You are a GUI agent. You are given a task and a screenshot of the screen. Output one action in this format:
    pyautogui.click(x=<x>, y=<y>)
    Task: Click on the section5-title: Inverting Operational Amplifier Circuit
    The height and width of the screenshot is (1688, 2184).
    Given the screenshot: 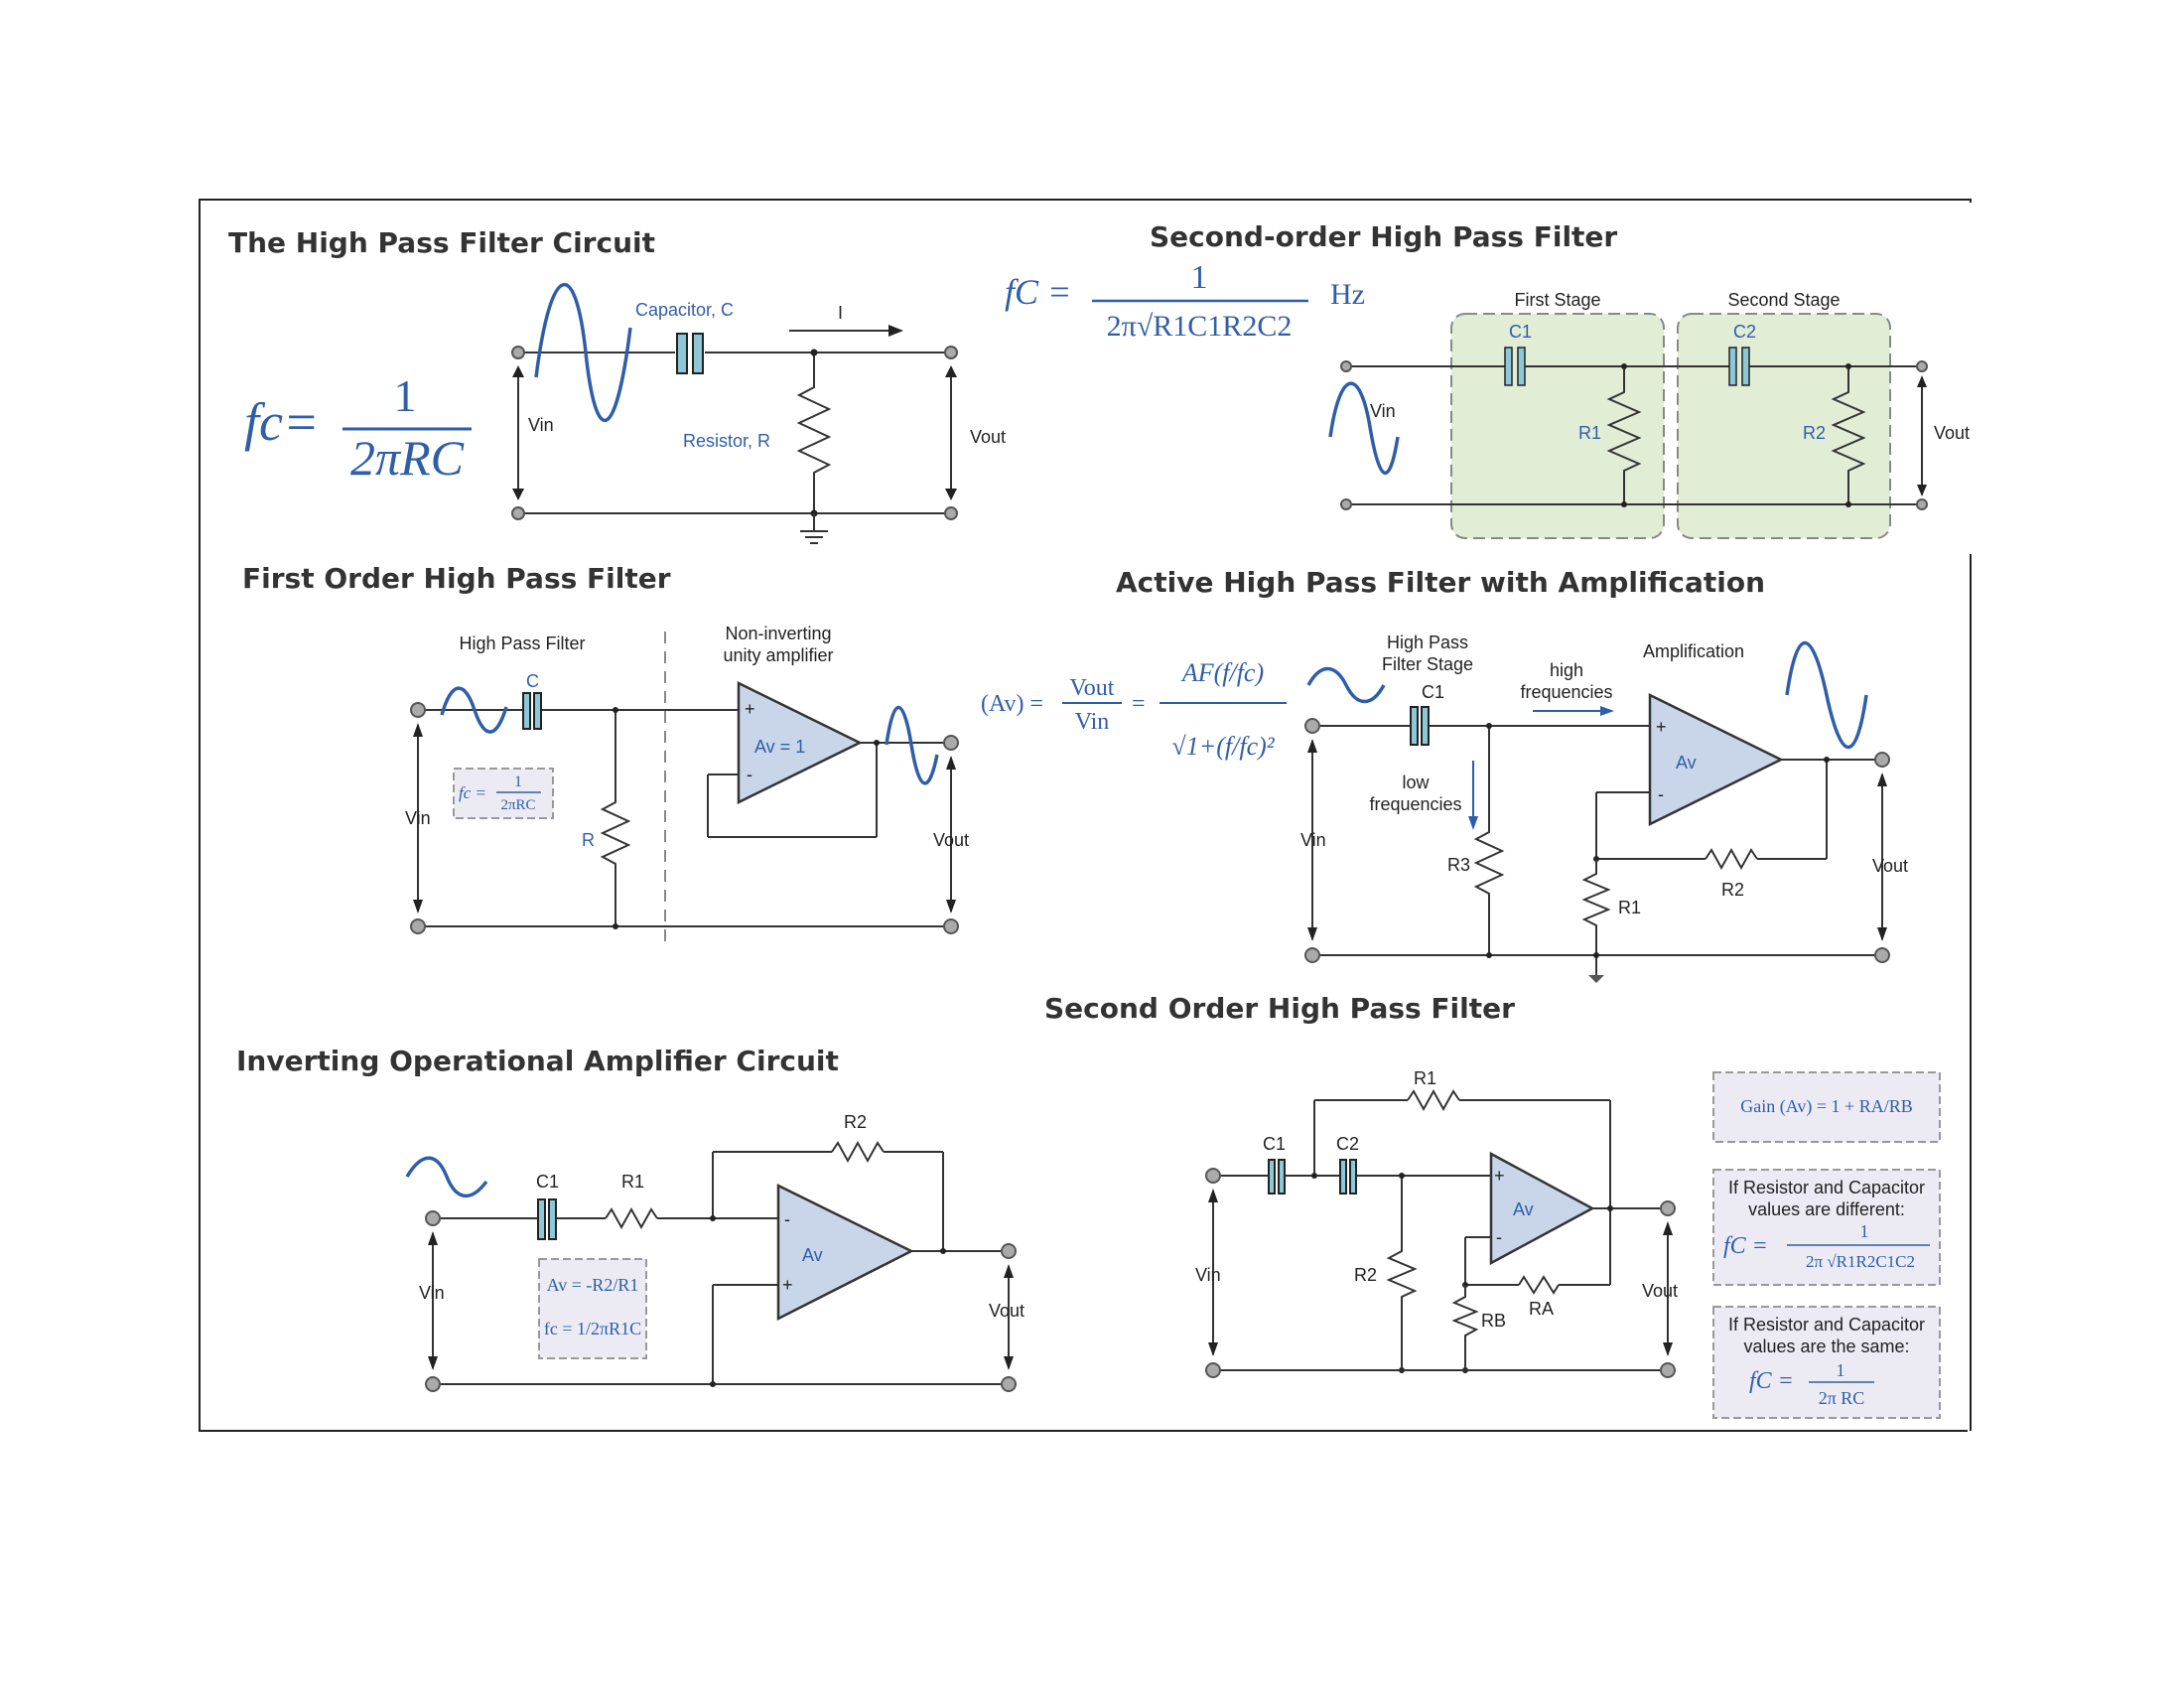 What is the action you would take?
    pyautogui.click(x=537, y=1061)
    